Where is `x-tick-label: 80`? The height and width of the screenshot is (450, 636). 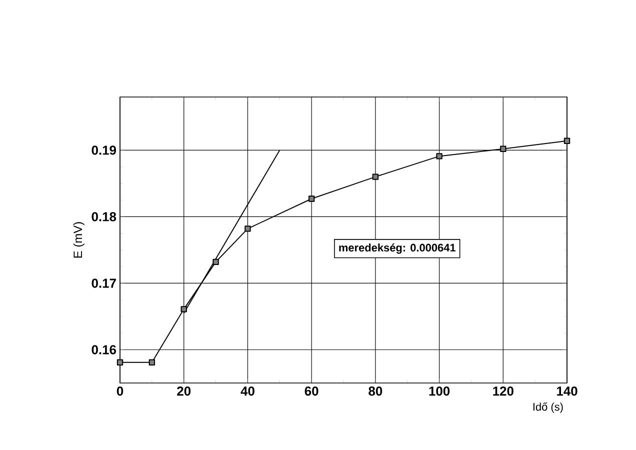 x-tick-label: 80 is located at coordinates (375, 391).